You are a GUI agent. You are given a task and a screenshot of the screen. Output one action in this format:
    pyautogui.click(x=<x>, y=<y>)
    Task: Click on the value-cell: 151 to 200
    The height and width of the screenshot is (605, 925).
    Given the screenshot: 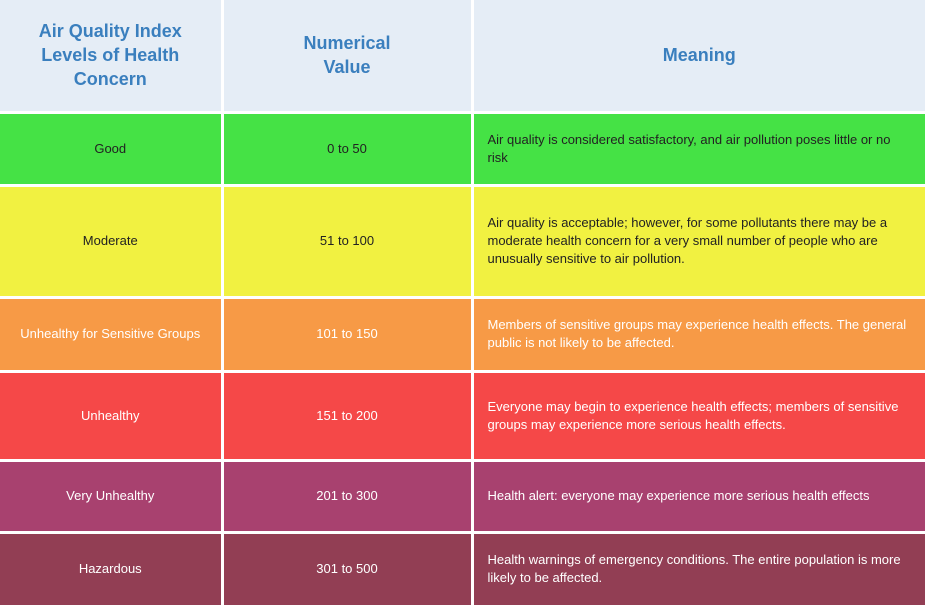 What is the action you would take?
    pyautogui.click(x=348, y=416)
    